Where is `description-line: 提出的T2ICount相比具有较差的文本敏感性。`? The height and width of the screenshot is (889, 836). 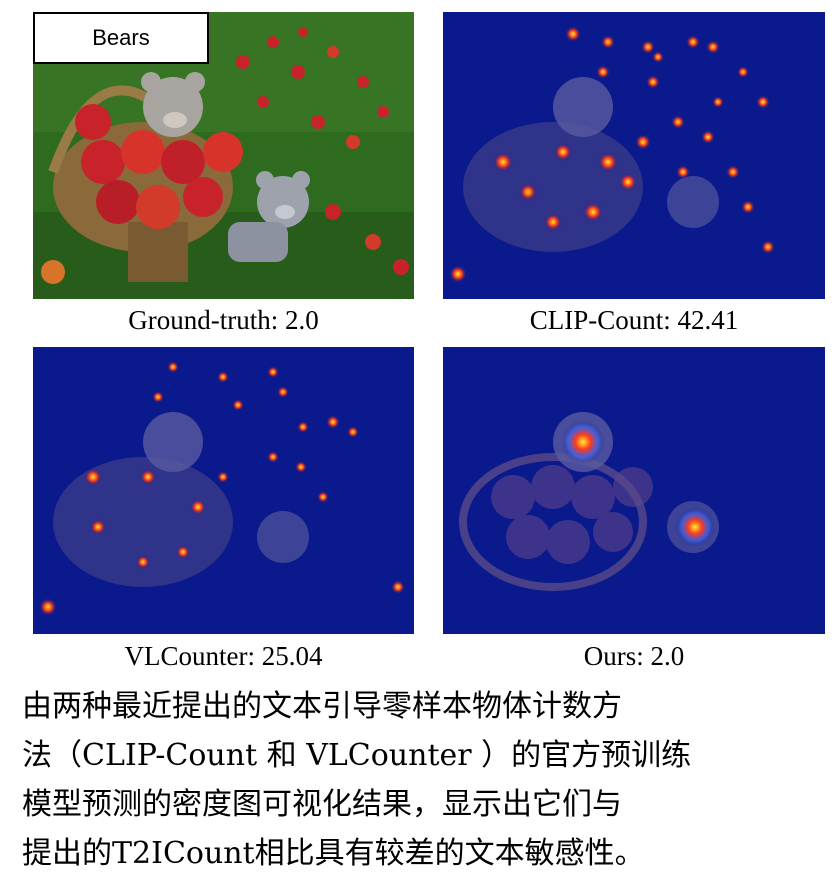
description-line: 提出的T2ICount相比具有较差的文本敏感性。 is located at coordinates (333, 853).